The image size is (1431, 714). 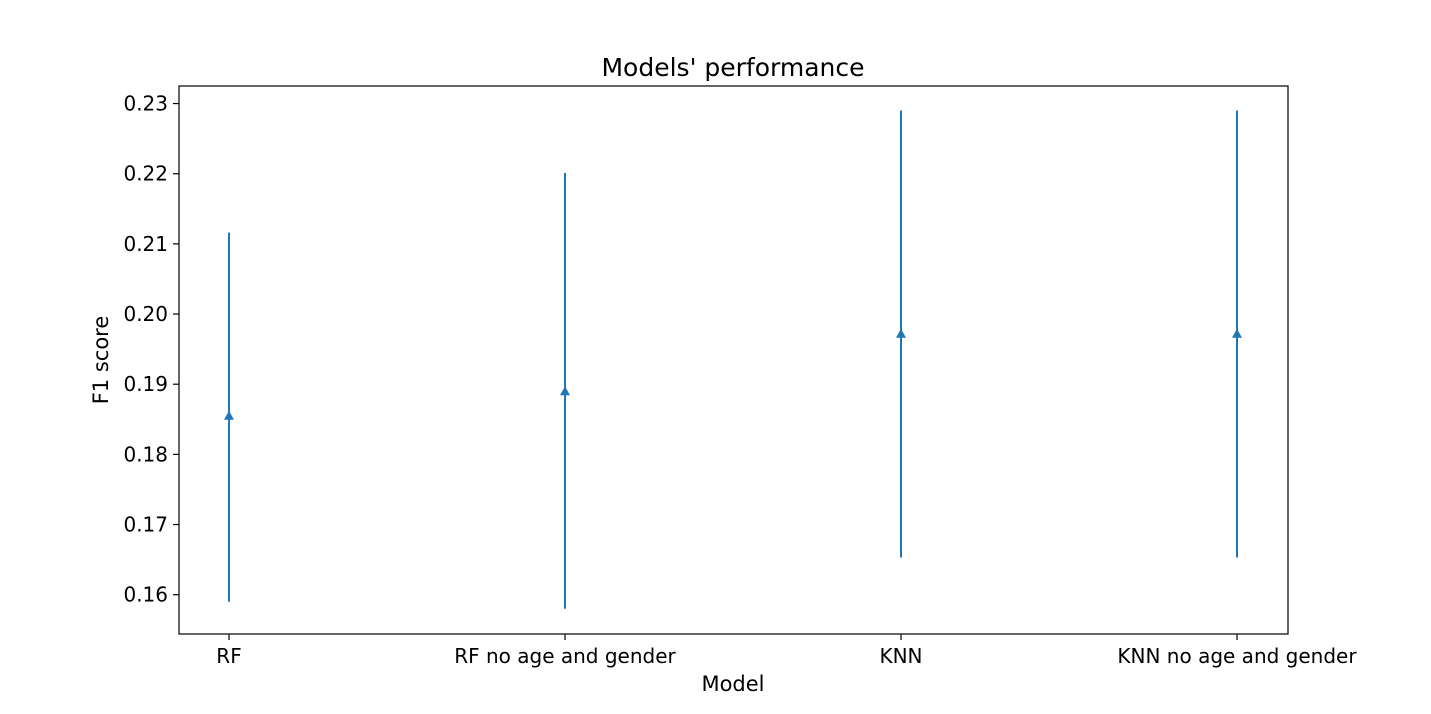 What do you see at coordinates (145, 314) in the screenshot?
I see `y-tick-label: 0.20` at bounding box center [145, 314].